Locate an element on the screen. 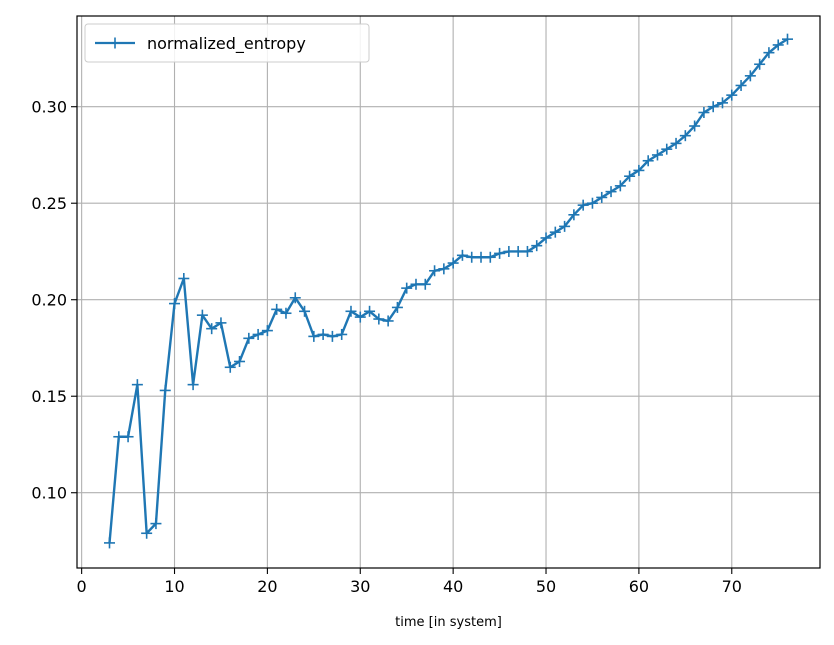 Image resolution: width=834 pixels, height=645 pixels. x-tick-label: 70 is located at coordinates (732, 586).